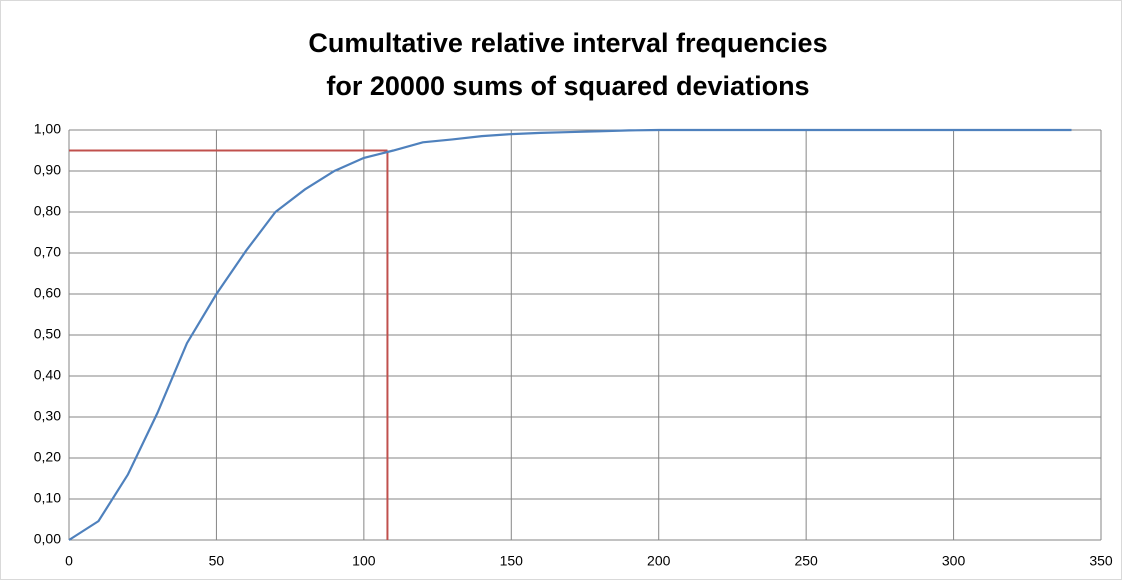 This screenshot has height=581, width=1123. What do you see at coordinates (47, 252) in the screenshot?
I see `y-tick-label: 0,70` at bounding box center [47, 252].